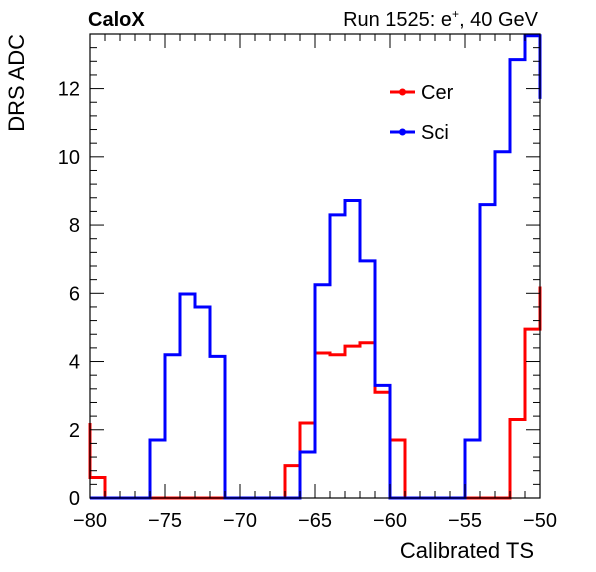 The height and width of the screenshot is (572, 596). What do you see at coordinates (74, 294) in the screenshot?
I see `y-tick-label: 6` at bounding box center [74, 294].